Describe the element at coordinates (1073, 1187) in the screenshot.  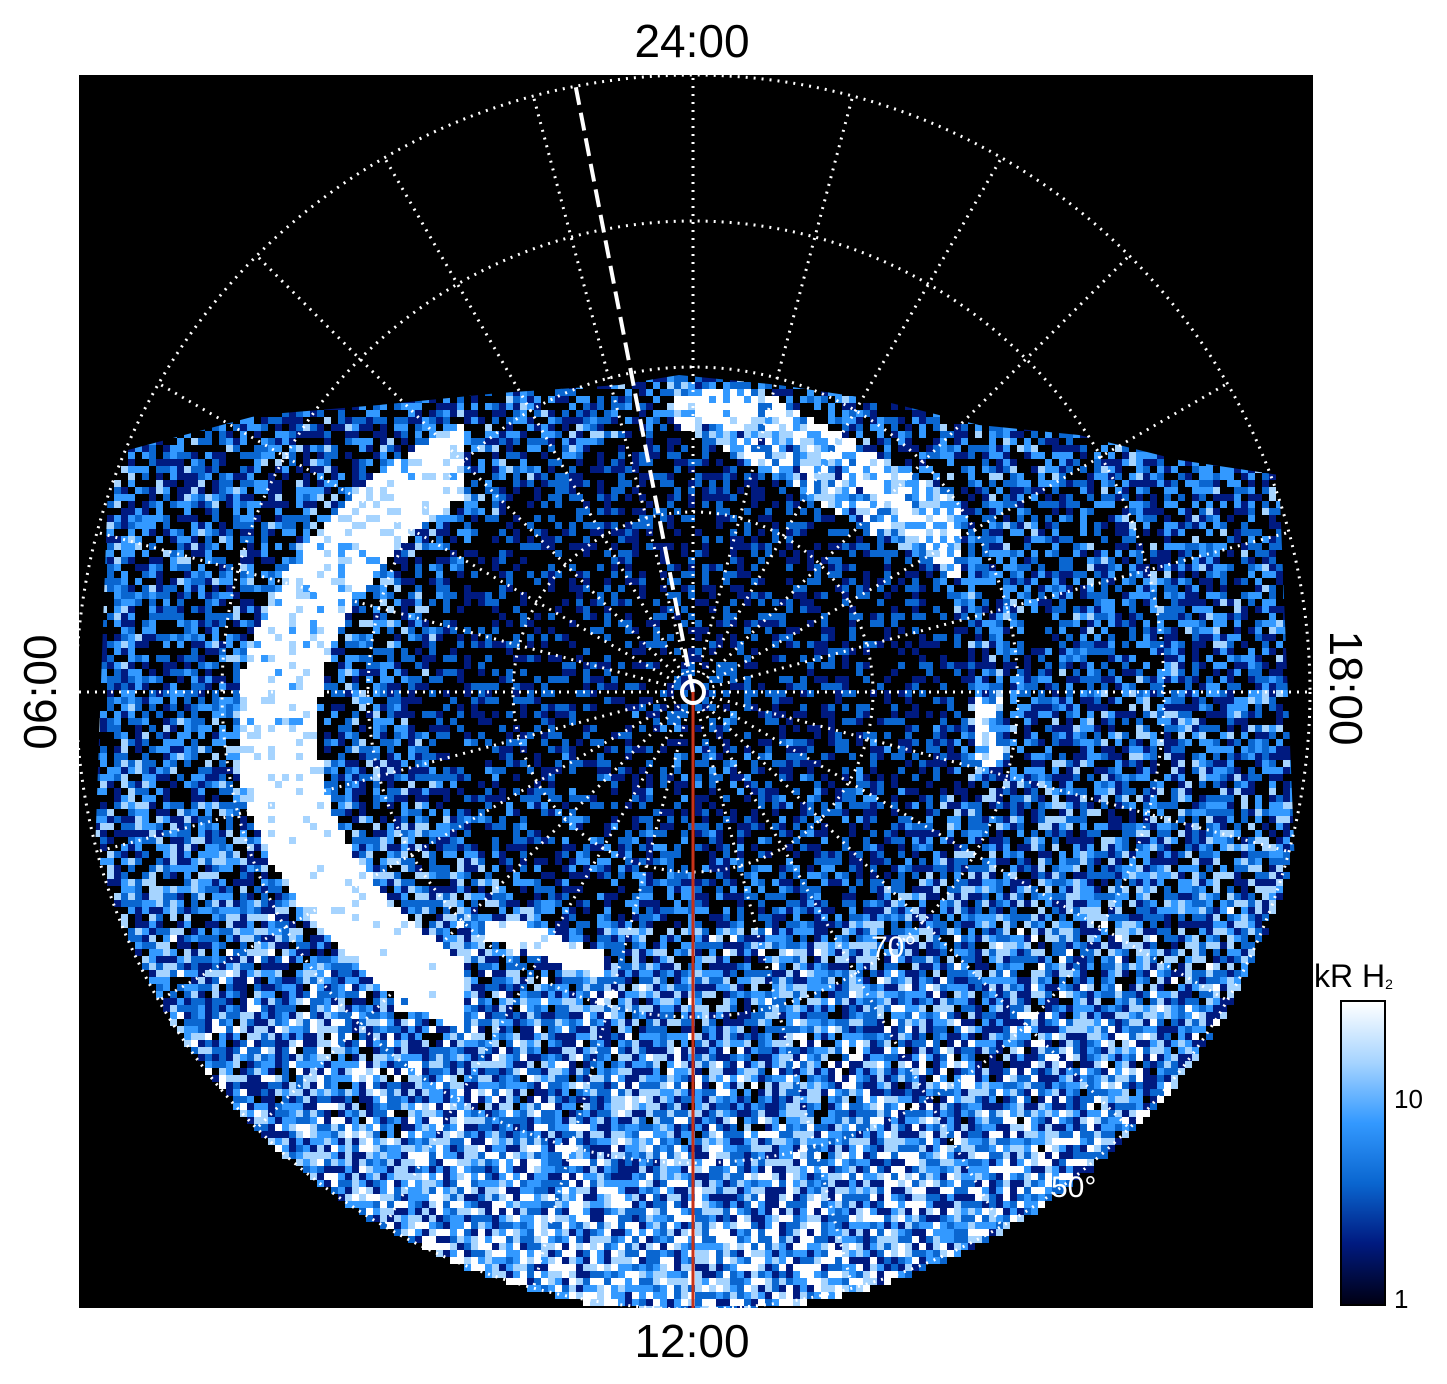
I see `latitude-label-50: 50°` at that location.